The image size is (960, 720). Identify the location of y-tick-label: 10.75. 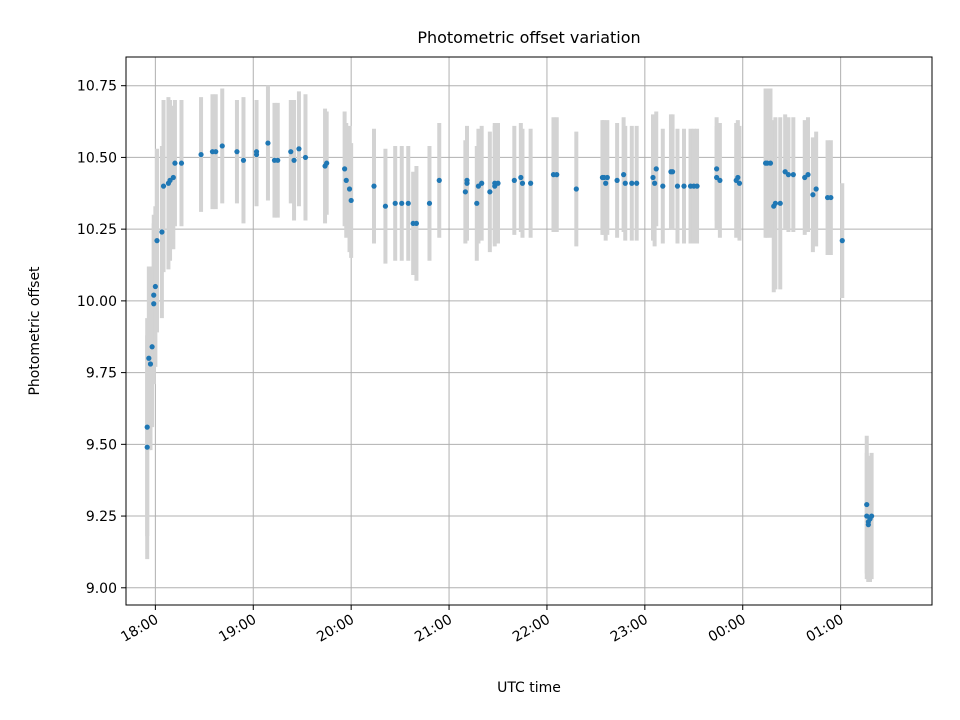
(97, 87).